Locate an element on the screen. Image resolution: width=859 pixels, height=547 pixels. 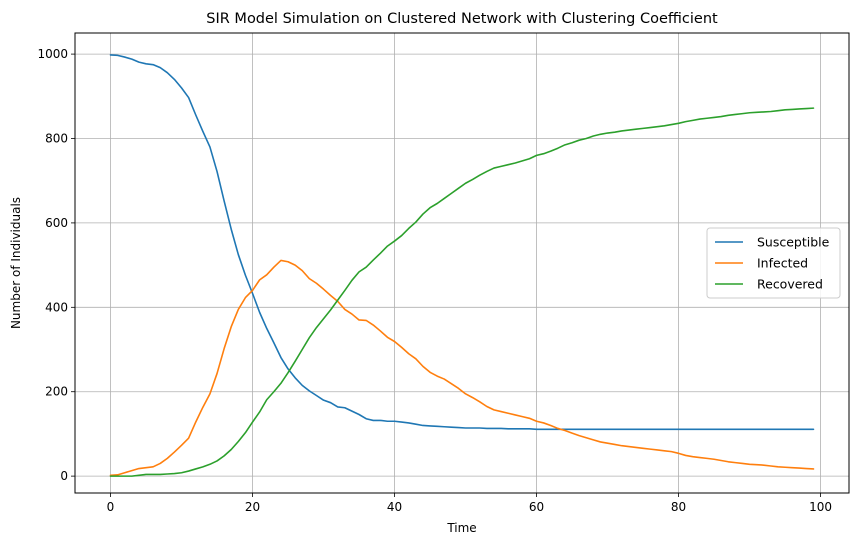
legend-label-susceptible: Susceptible is located at coordinates (793, 242).